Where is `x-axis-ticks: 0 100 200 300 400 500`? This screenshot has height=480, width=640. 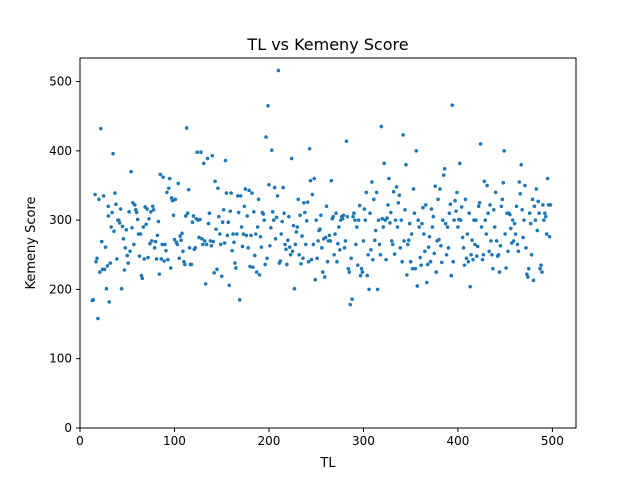 x-axis-ticks: 0 100 200 300 400 500 is located at coordinates (320, 438).